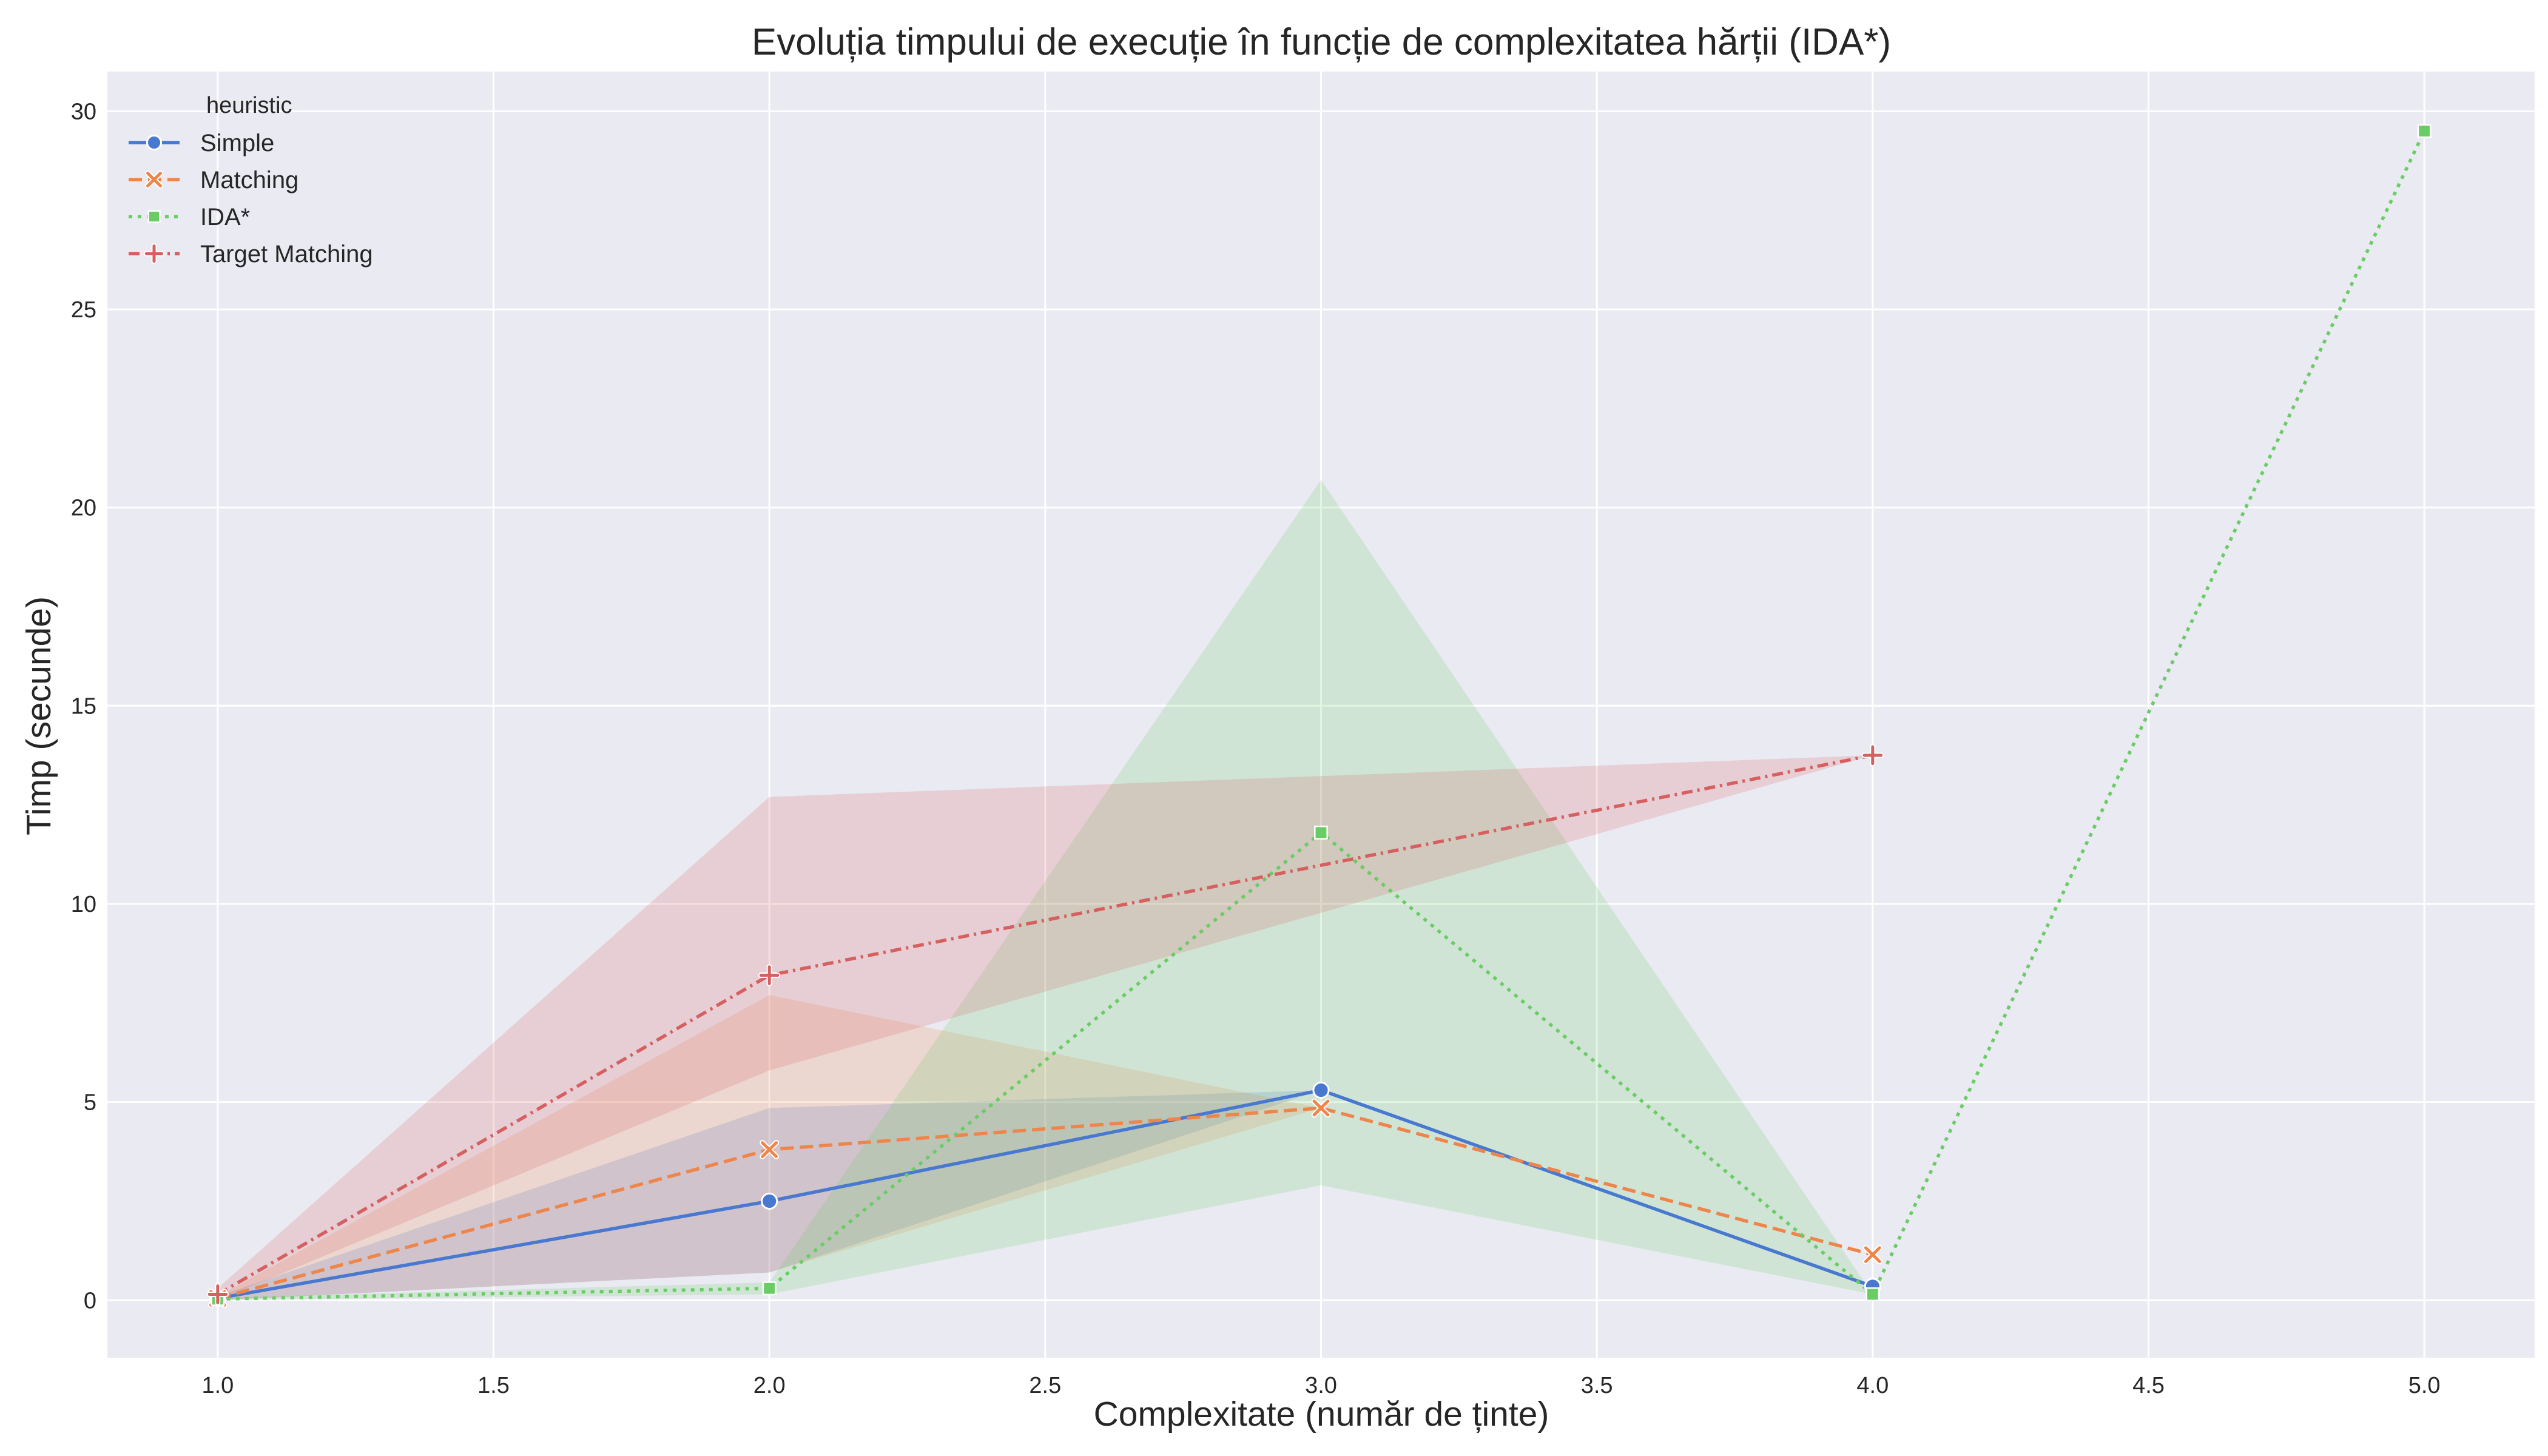  What do you see at coordinates (189, 217) in the screenshot?
I see `legend-item-ida: IDA*` at bounding box center [189, 217].